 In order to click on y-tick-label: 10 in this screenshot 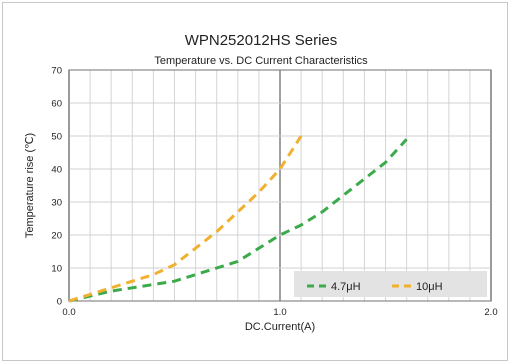, I will do `click(56, 269)`.